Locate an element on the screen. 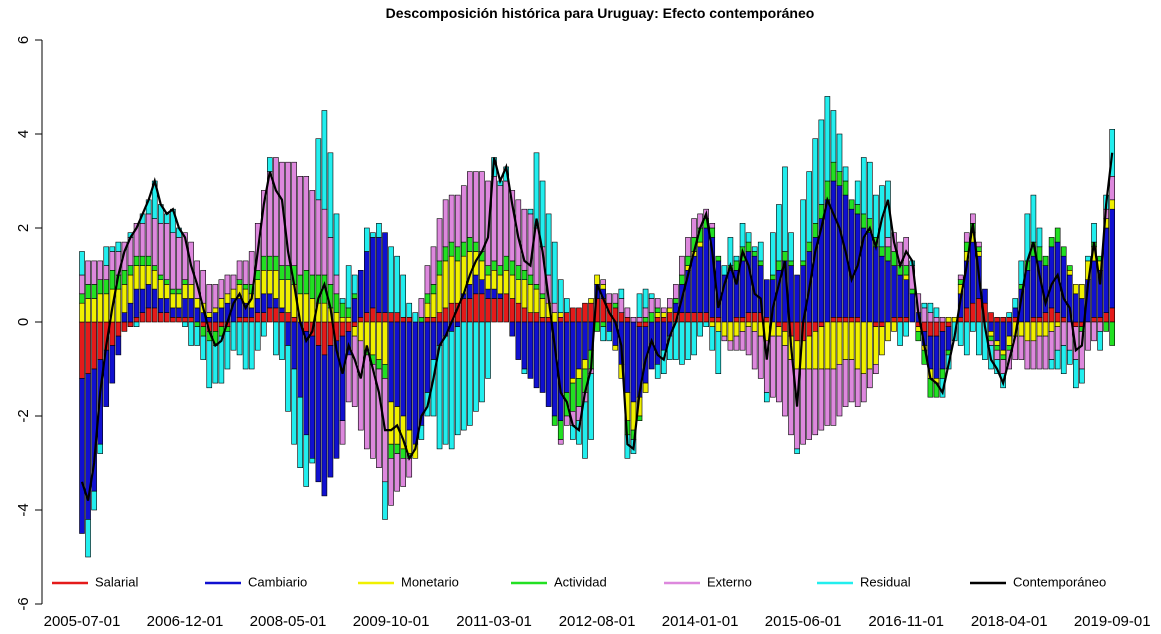 The image size is (1161, 634). legend-label: Cambiario is located at coordinates (277, 581).